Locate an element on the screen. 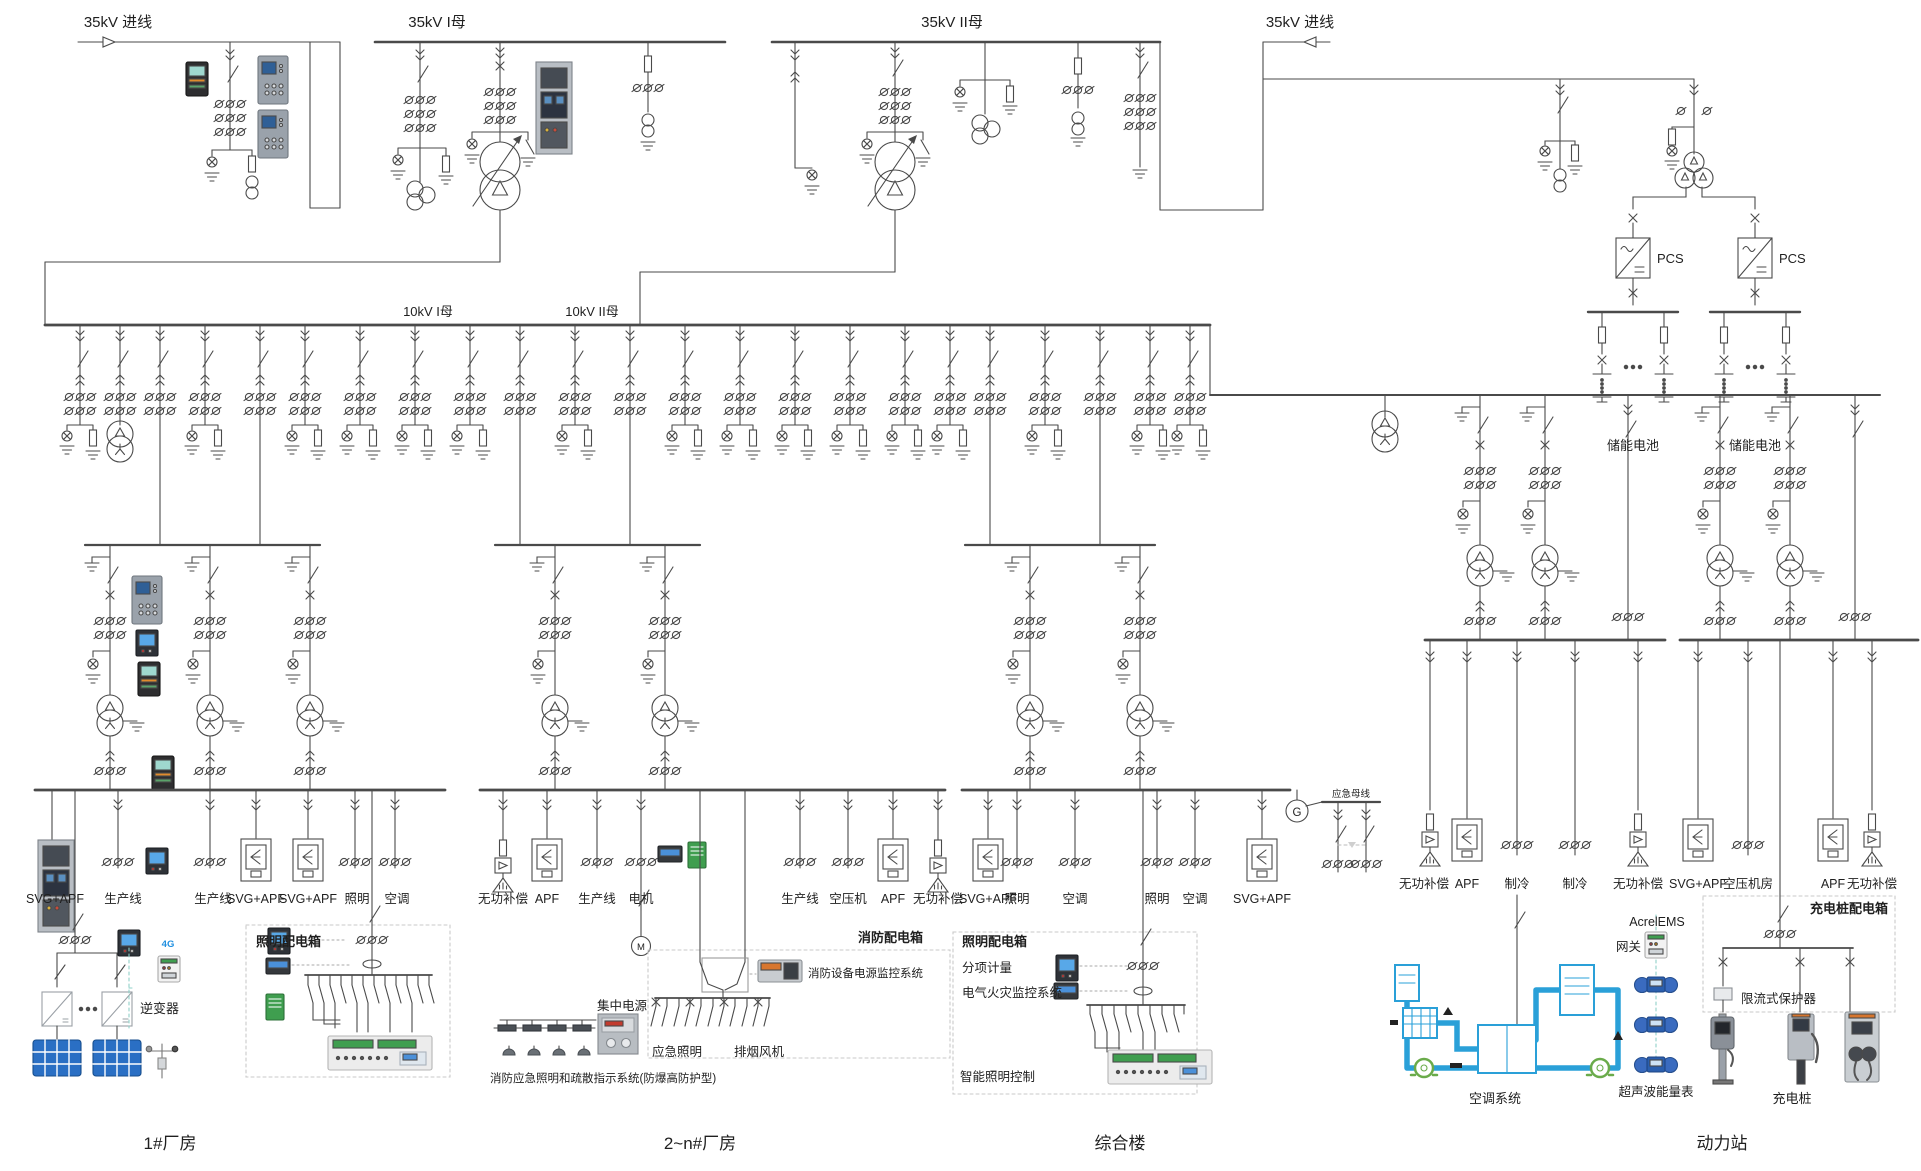 This screenshot has height=1171, width=1921. incoming-metering-bay is located at coordinates (231, 120).